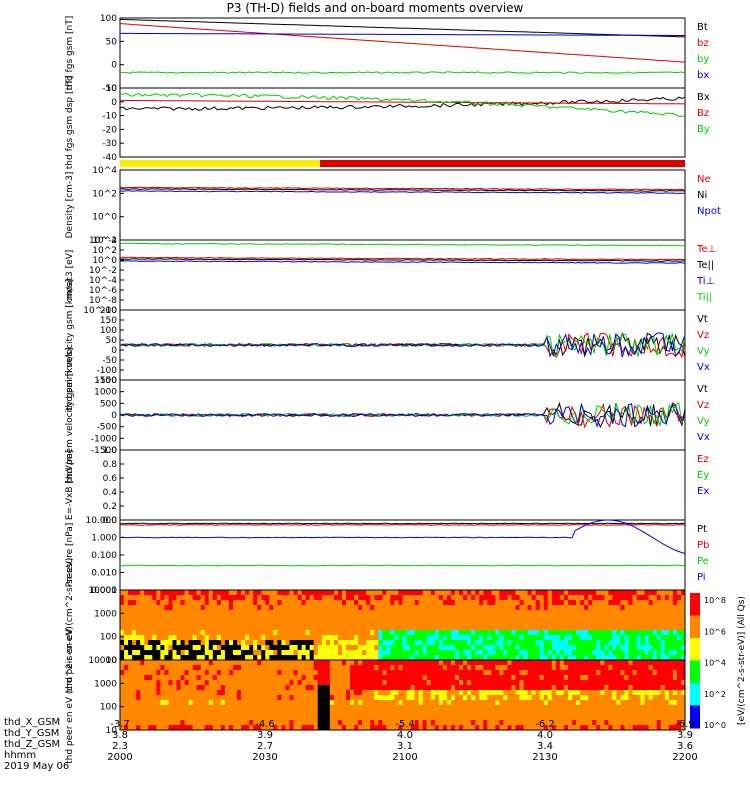 Image resolution: width=750 pixels, height=800 pixels. I want to click on y-tick-label: -30, so click(109, 144).